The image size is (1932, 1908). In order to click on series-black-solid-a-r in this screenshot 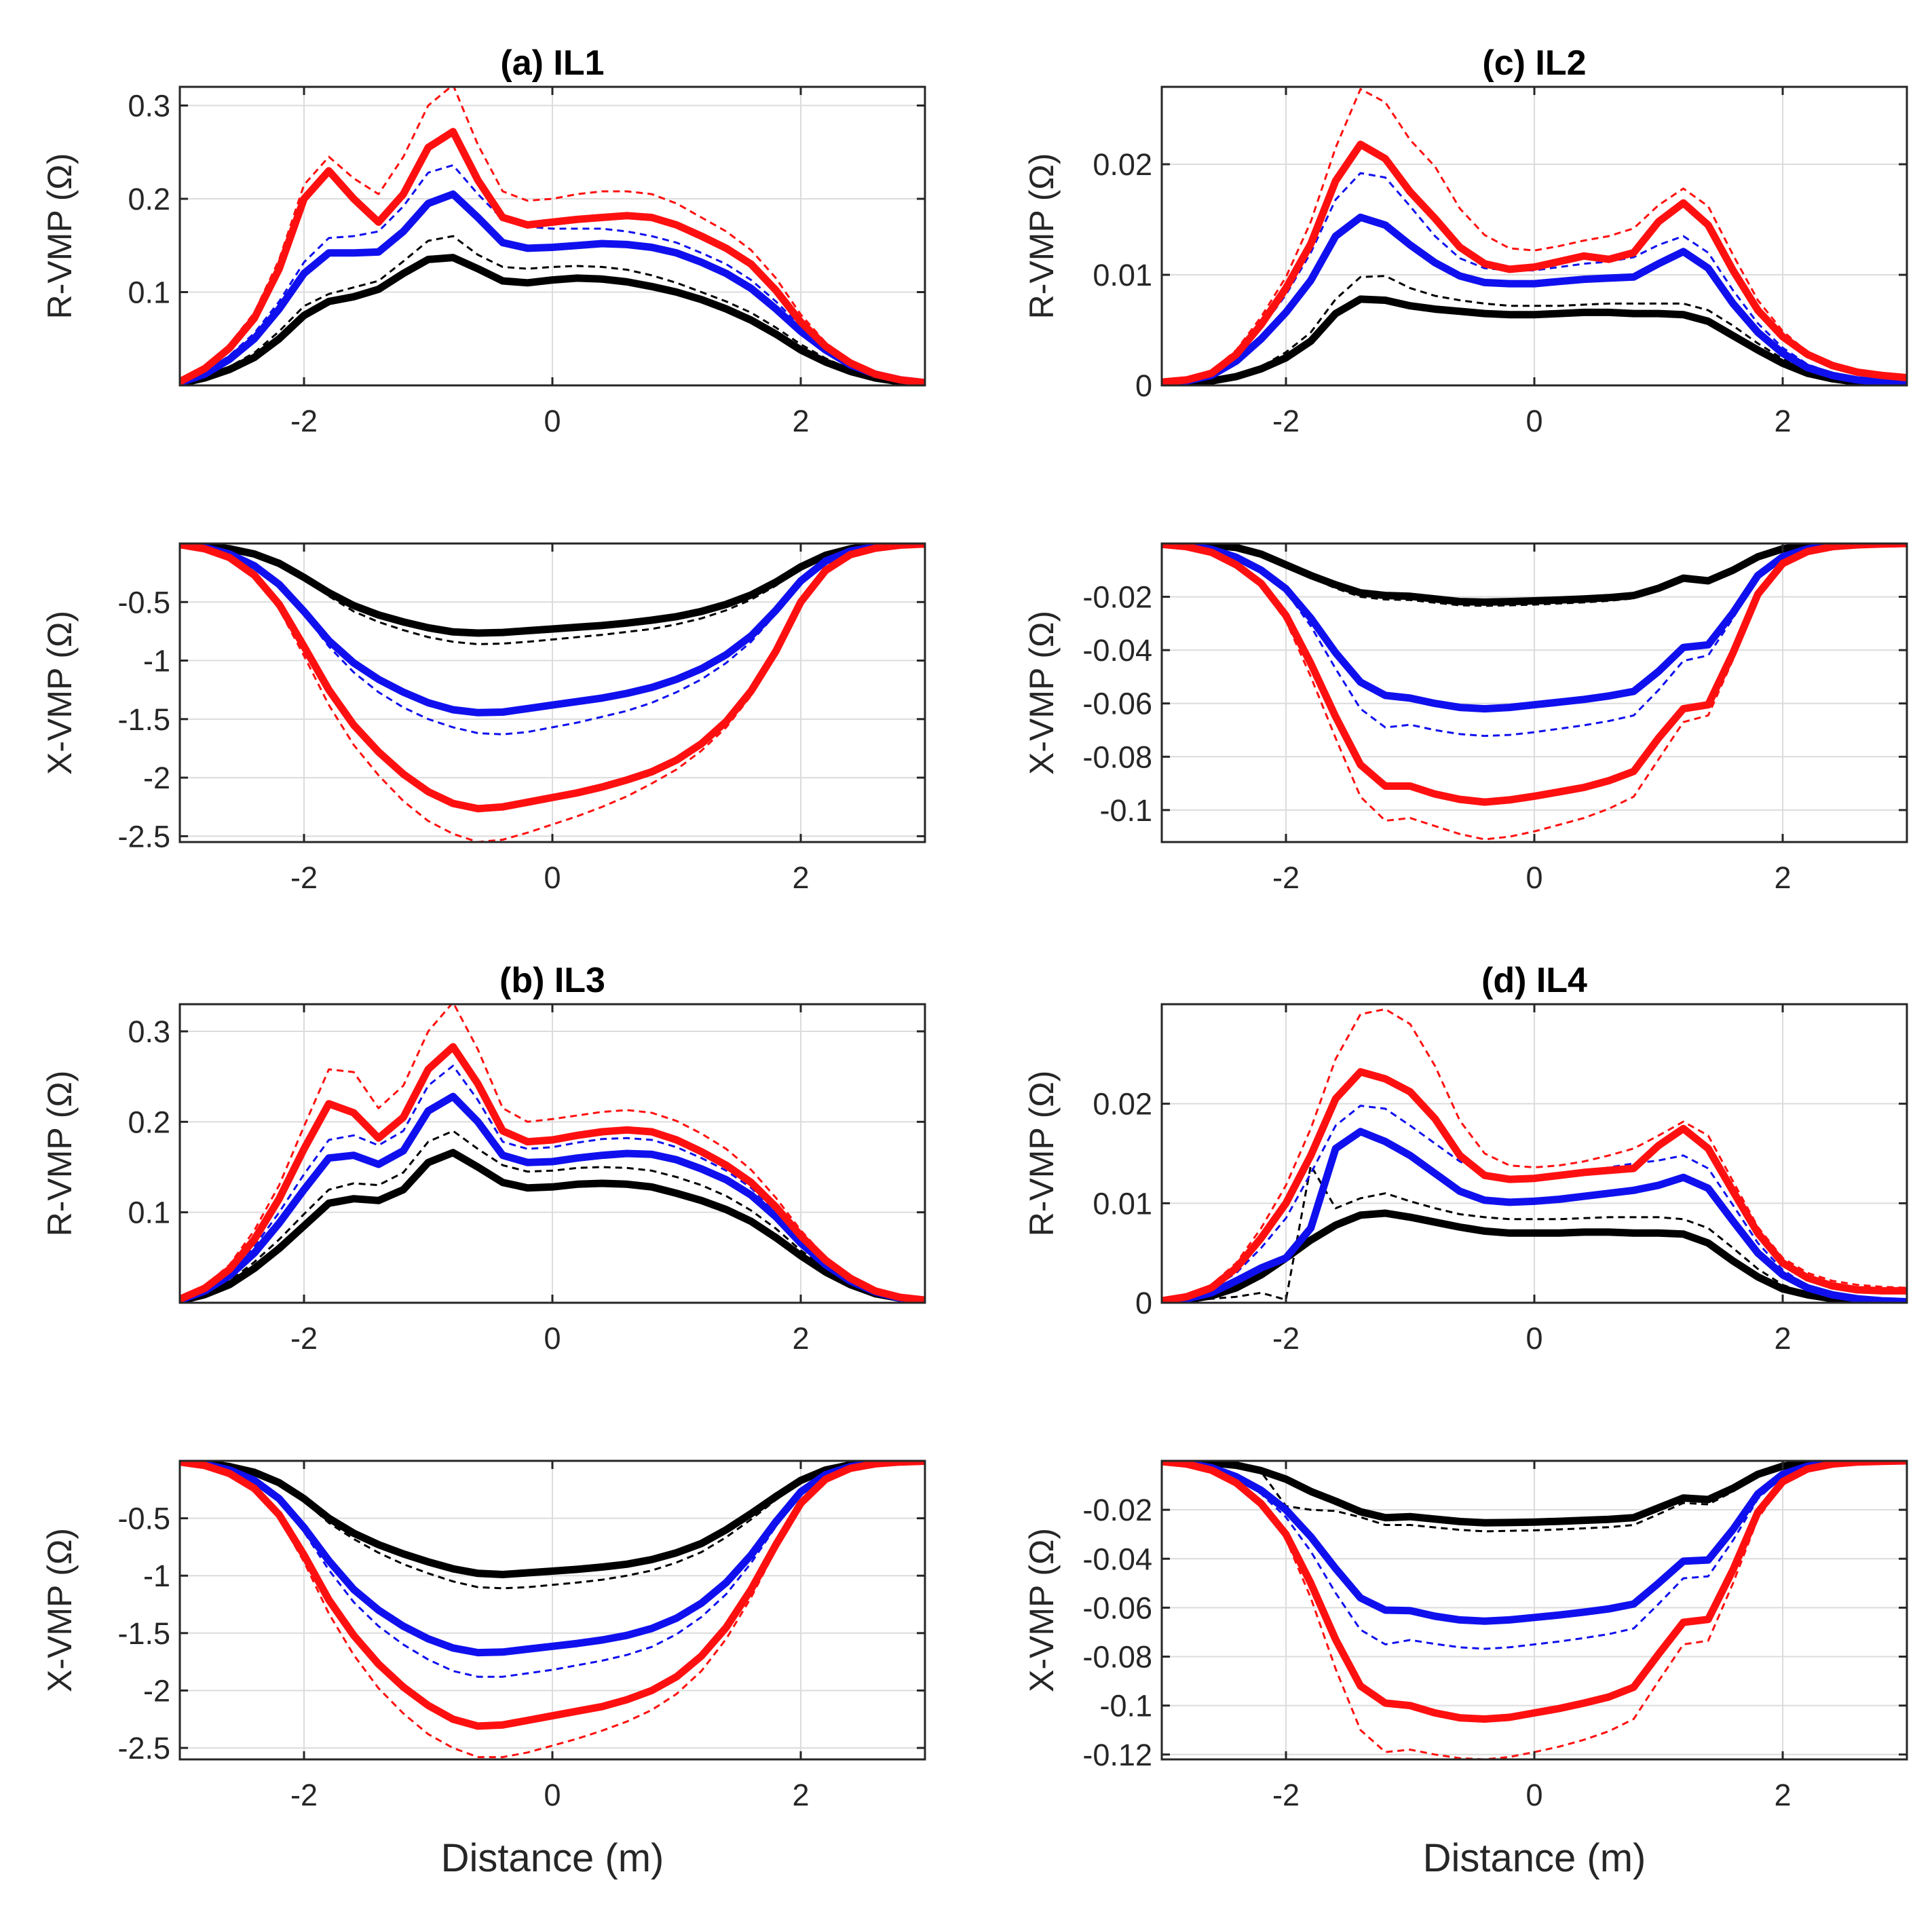, I will do `click(552, 319)`.